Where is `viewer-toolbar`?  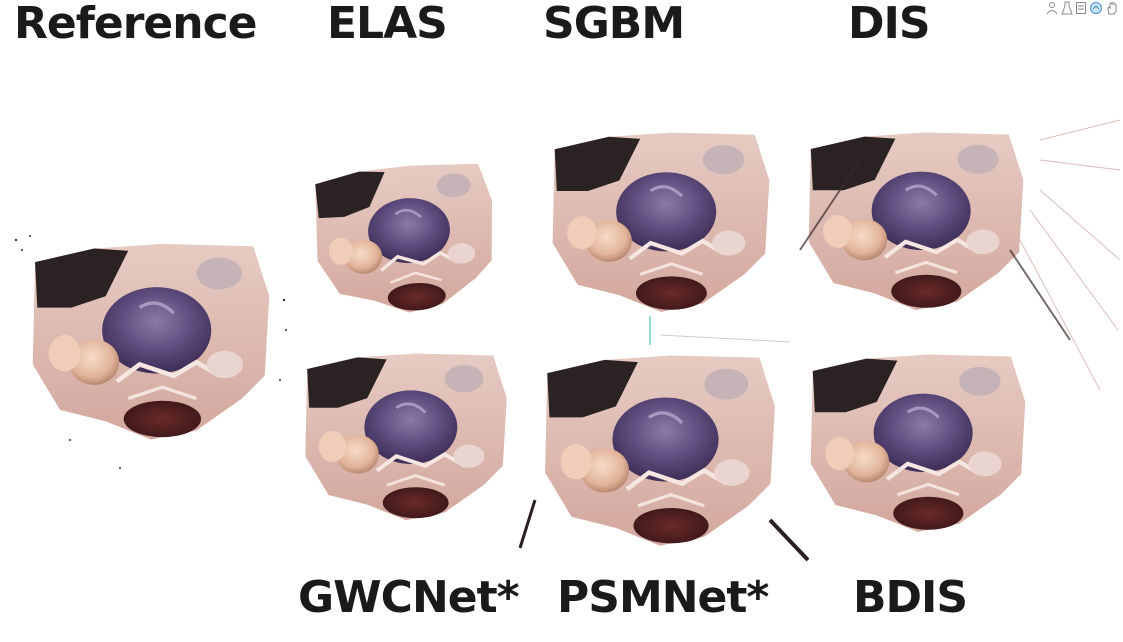 viewer-toolbar is located at coordinates (1082, 8).